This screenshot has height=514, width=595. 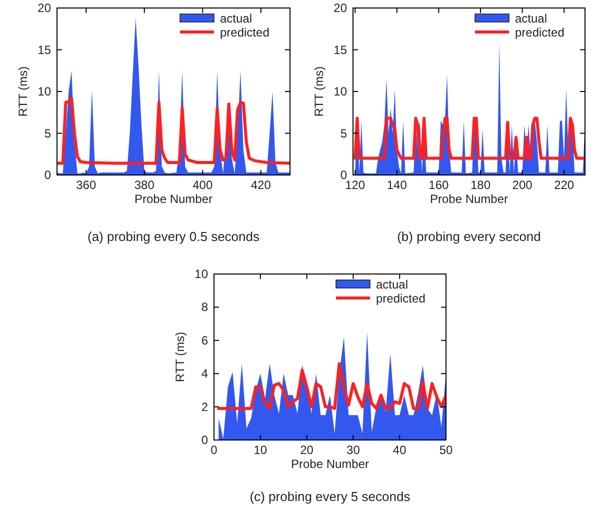 I want to click on x-tick-label: 380, so click(x=144, y=185).